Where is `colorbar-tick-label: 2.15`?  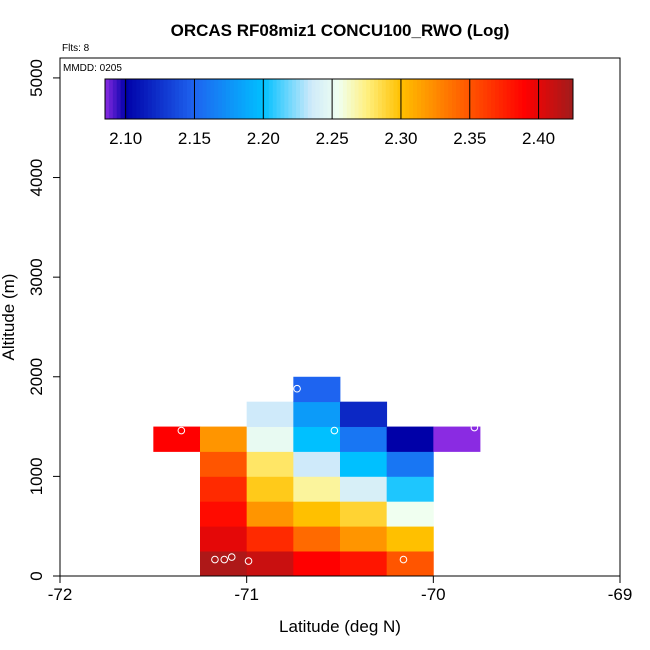
colorbar-tick-label: 2.15 is located at coordinates (194, 138).